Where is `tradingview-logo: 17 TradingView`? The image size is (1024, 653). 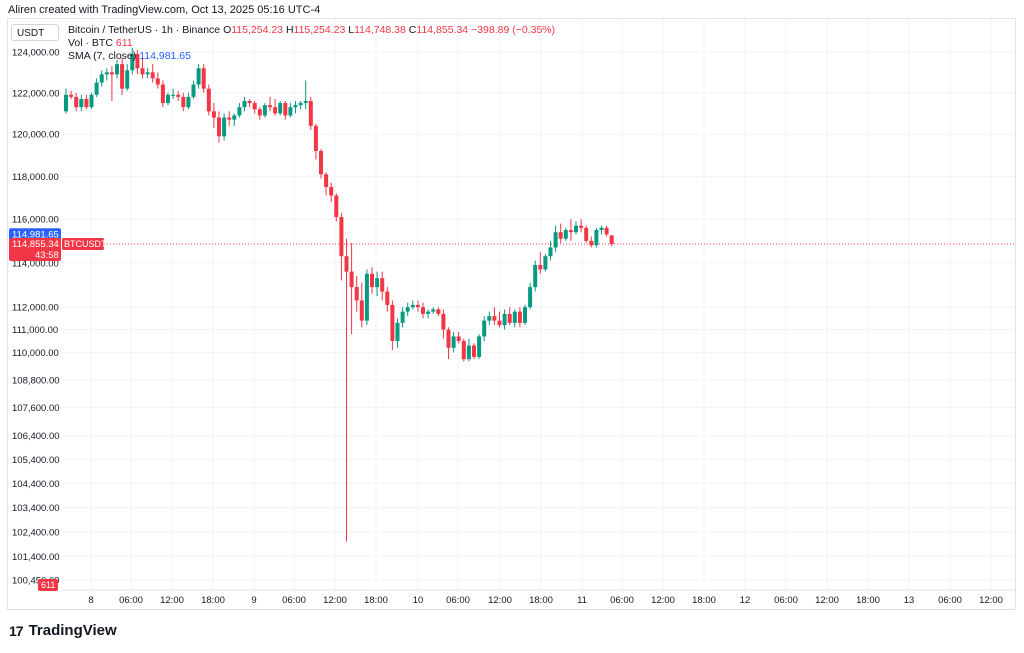
tradingview-logo: 17 TradingView is located at coordinates (63, 630).